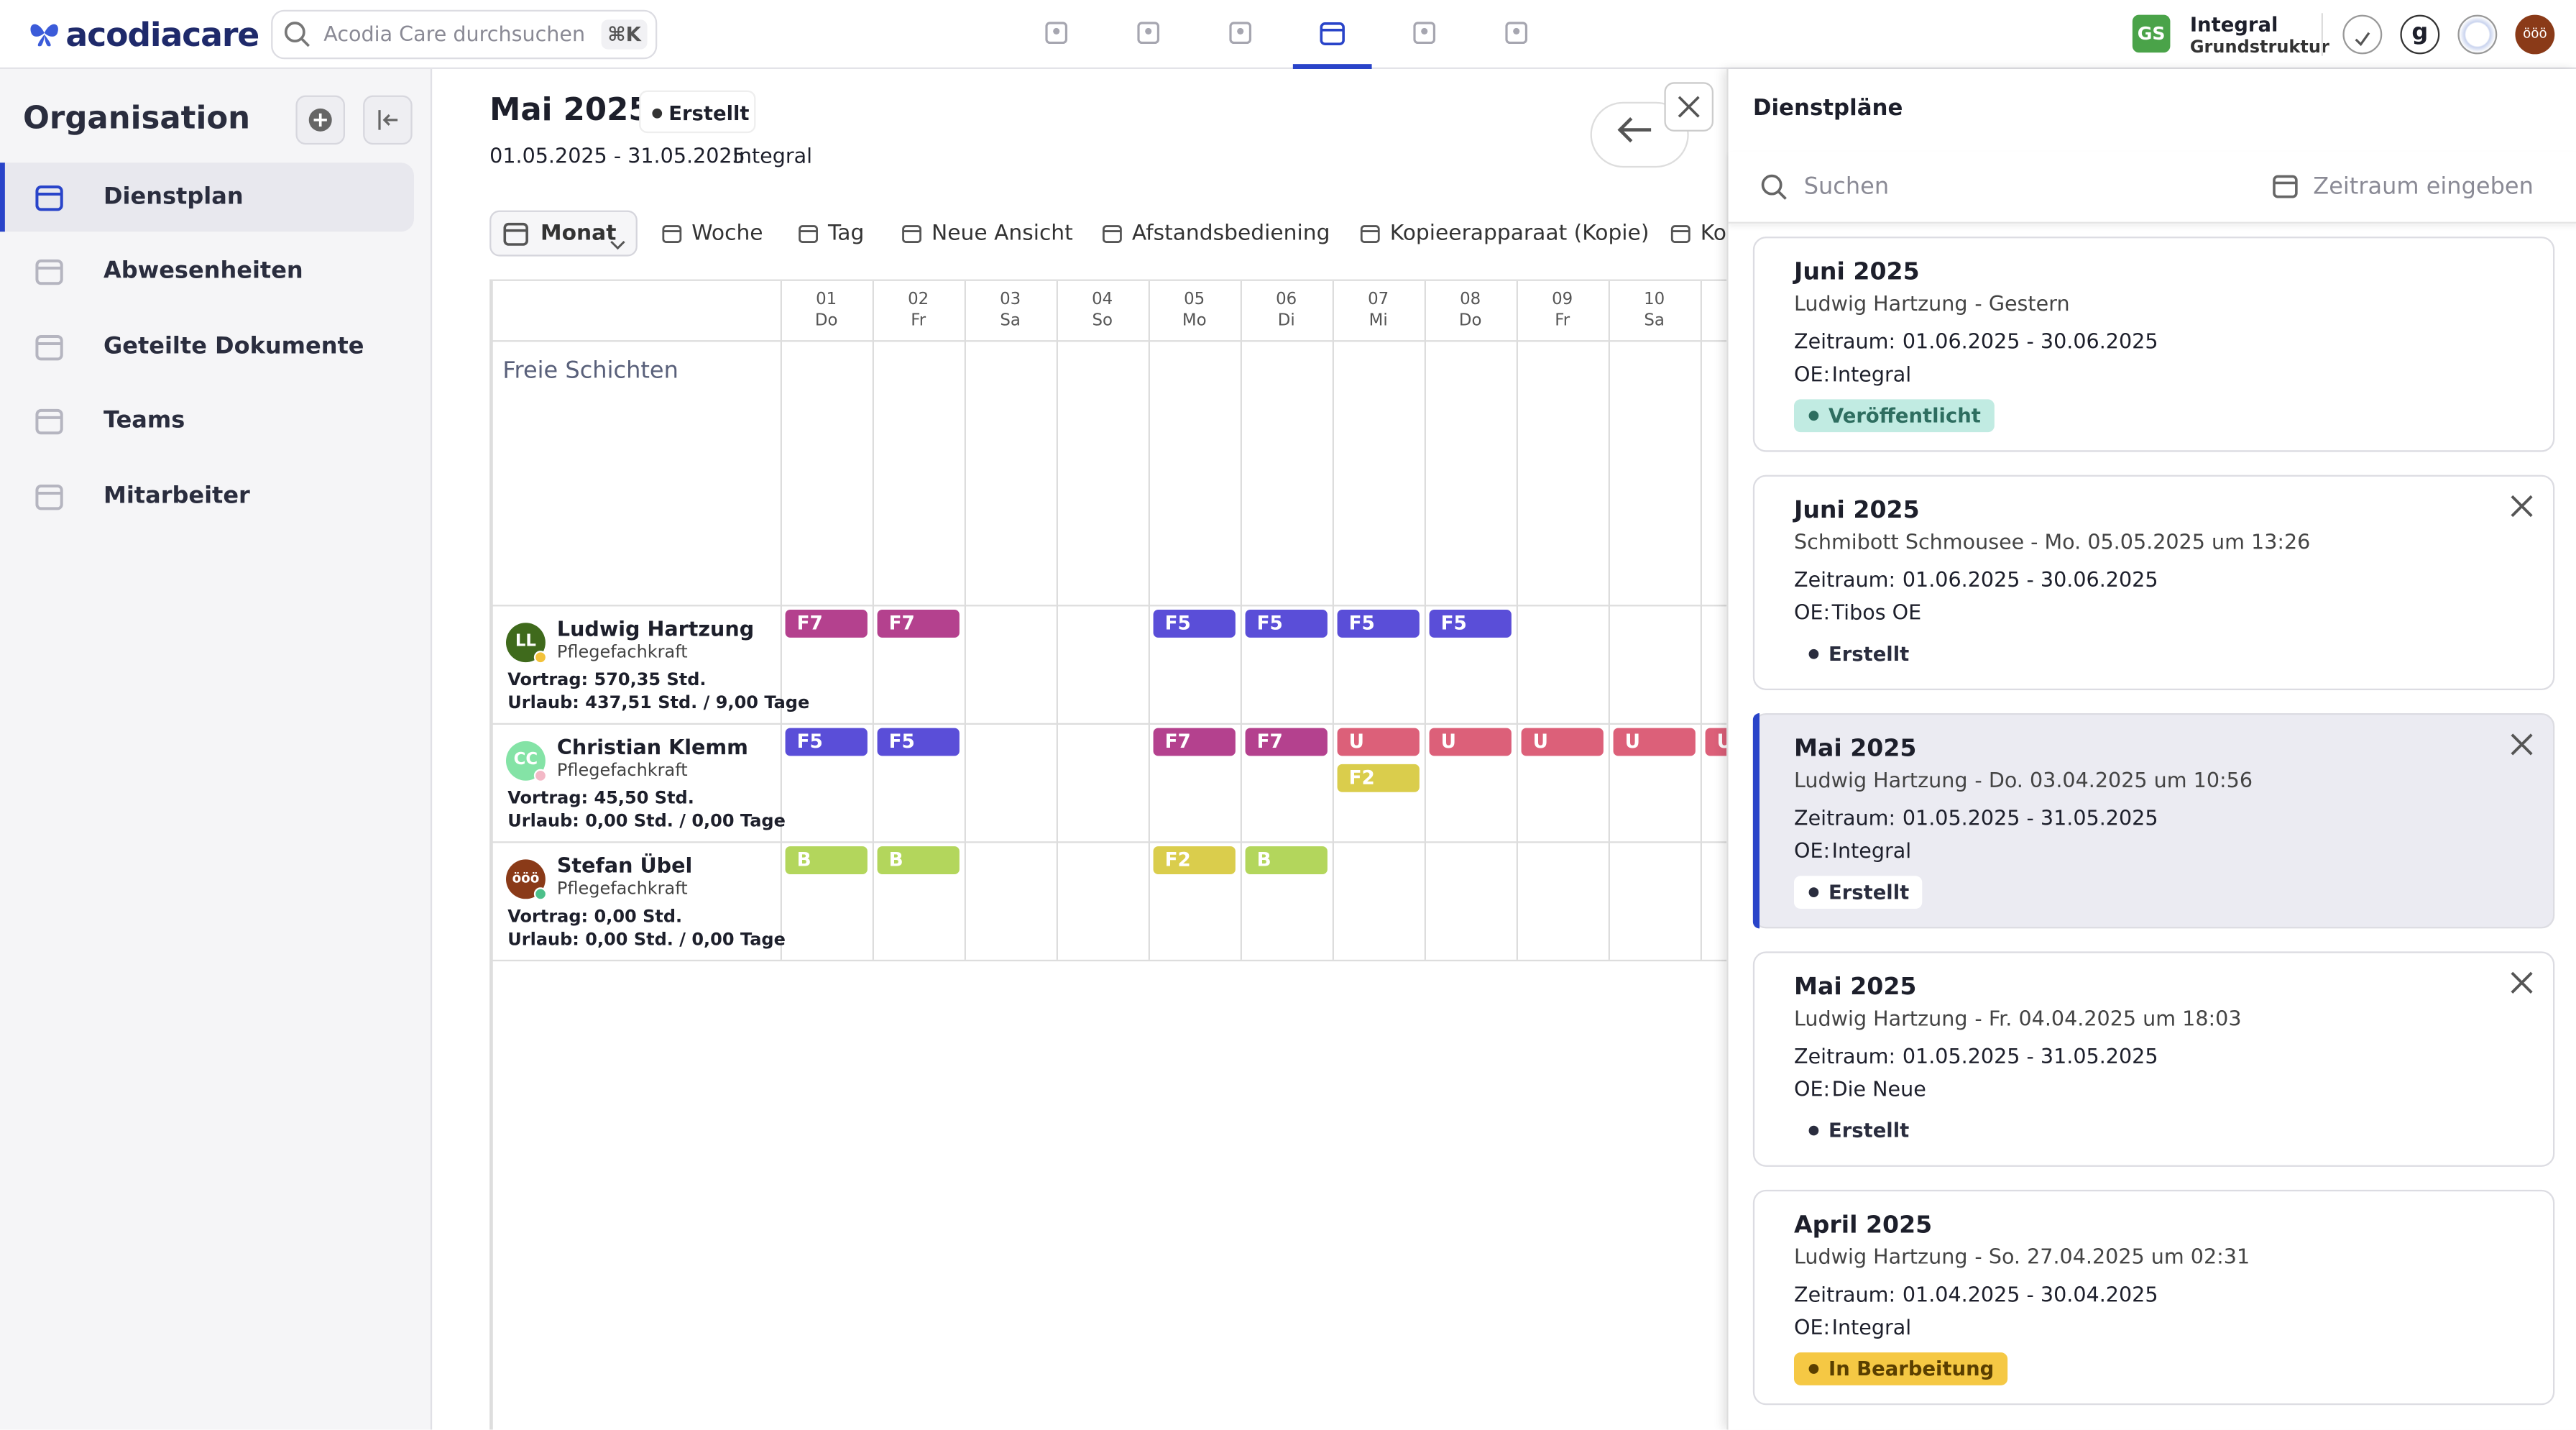 The width and height of the screenshot is (2576, 1430). I want to click on view-option: Woche, so click(727, 234).